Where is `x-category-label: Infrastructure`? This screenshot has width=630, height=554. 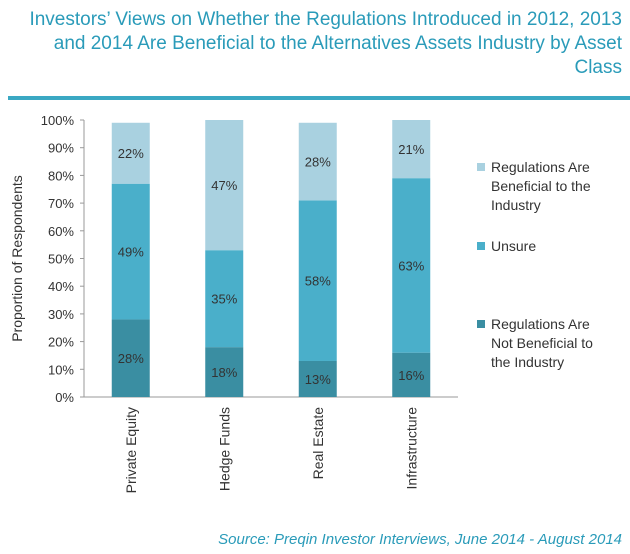
x-category-label: Infrastructure is located at coordinates (411, 448).